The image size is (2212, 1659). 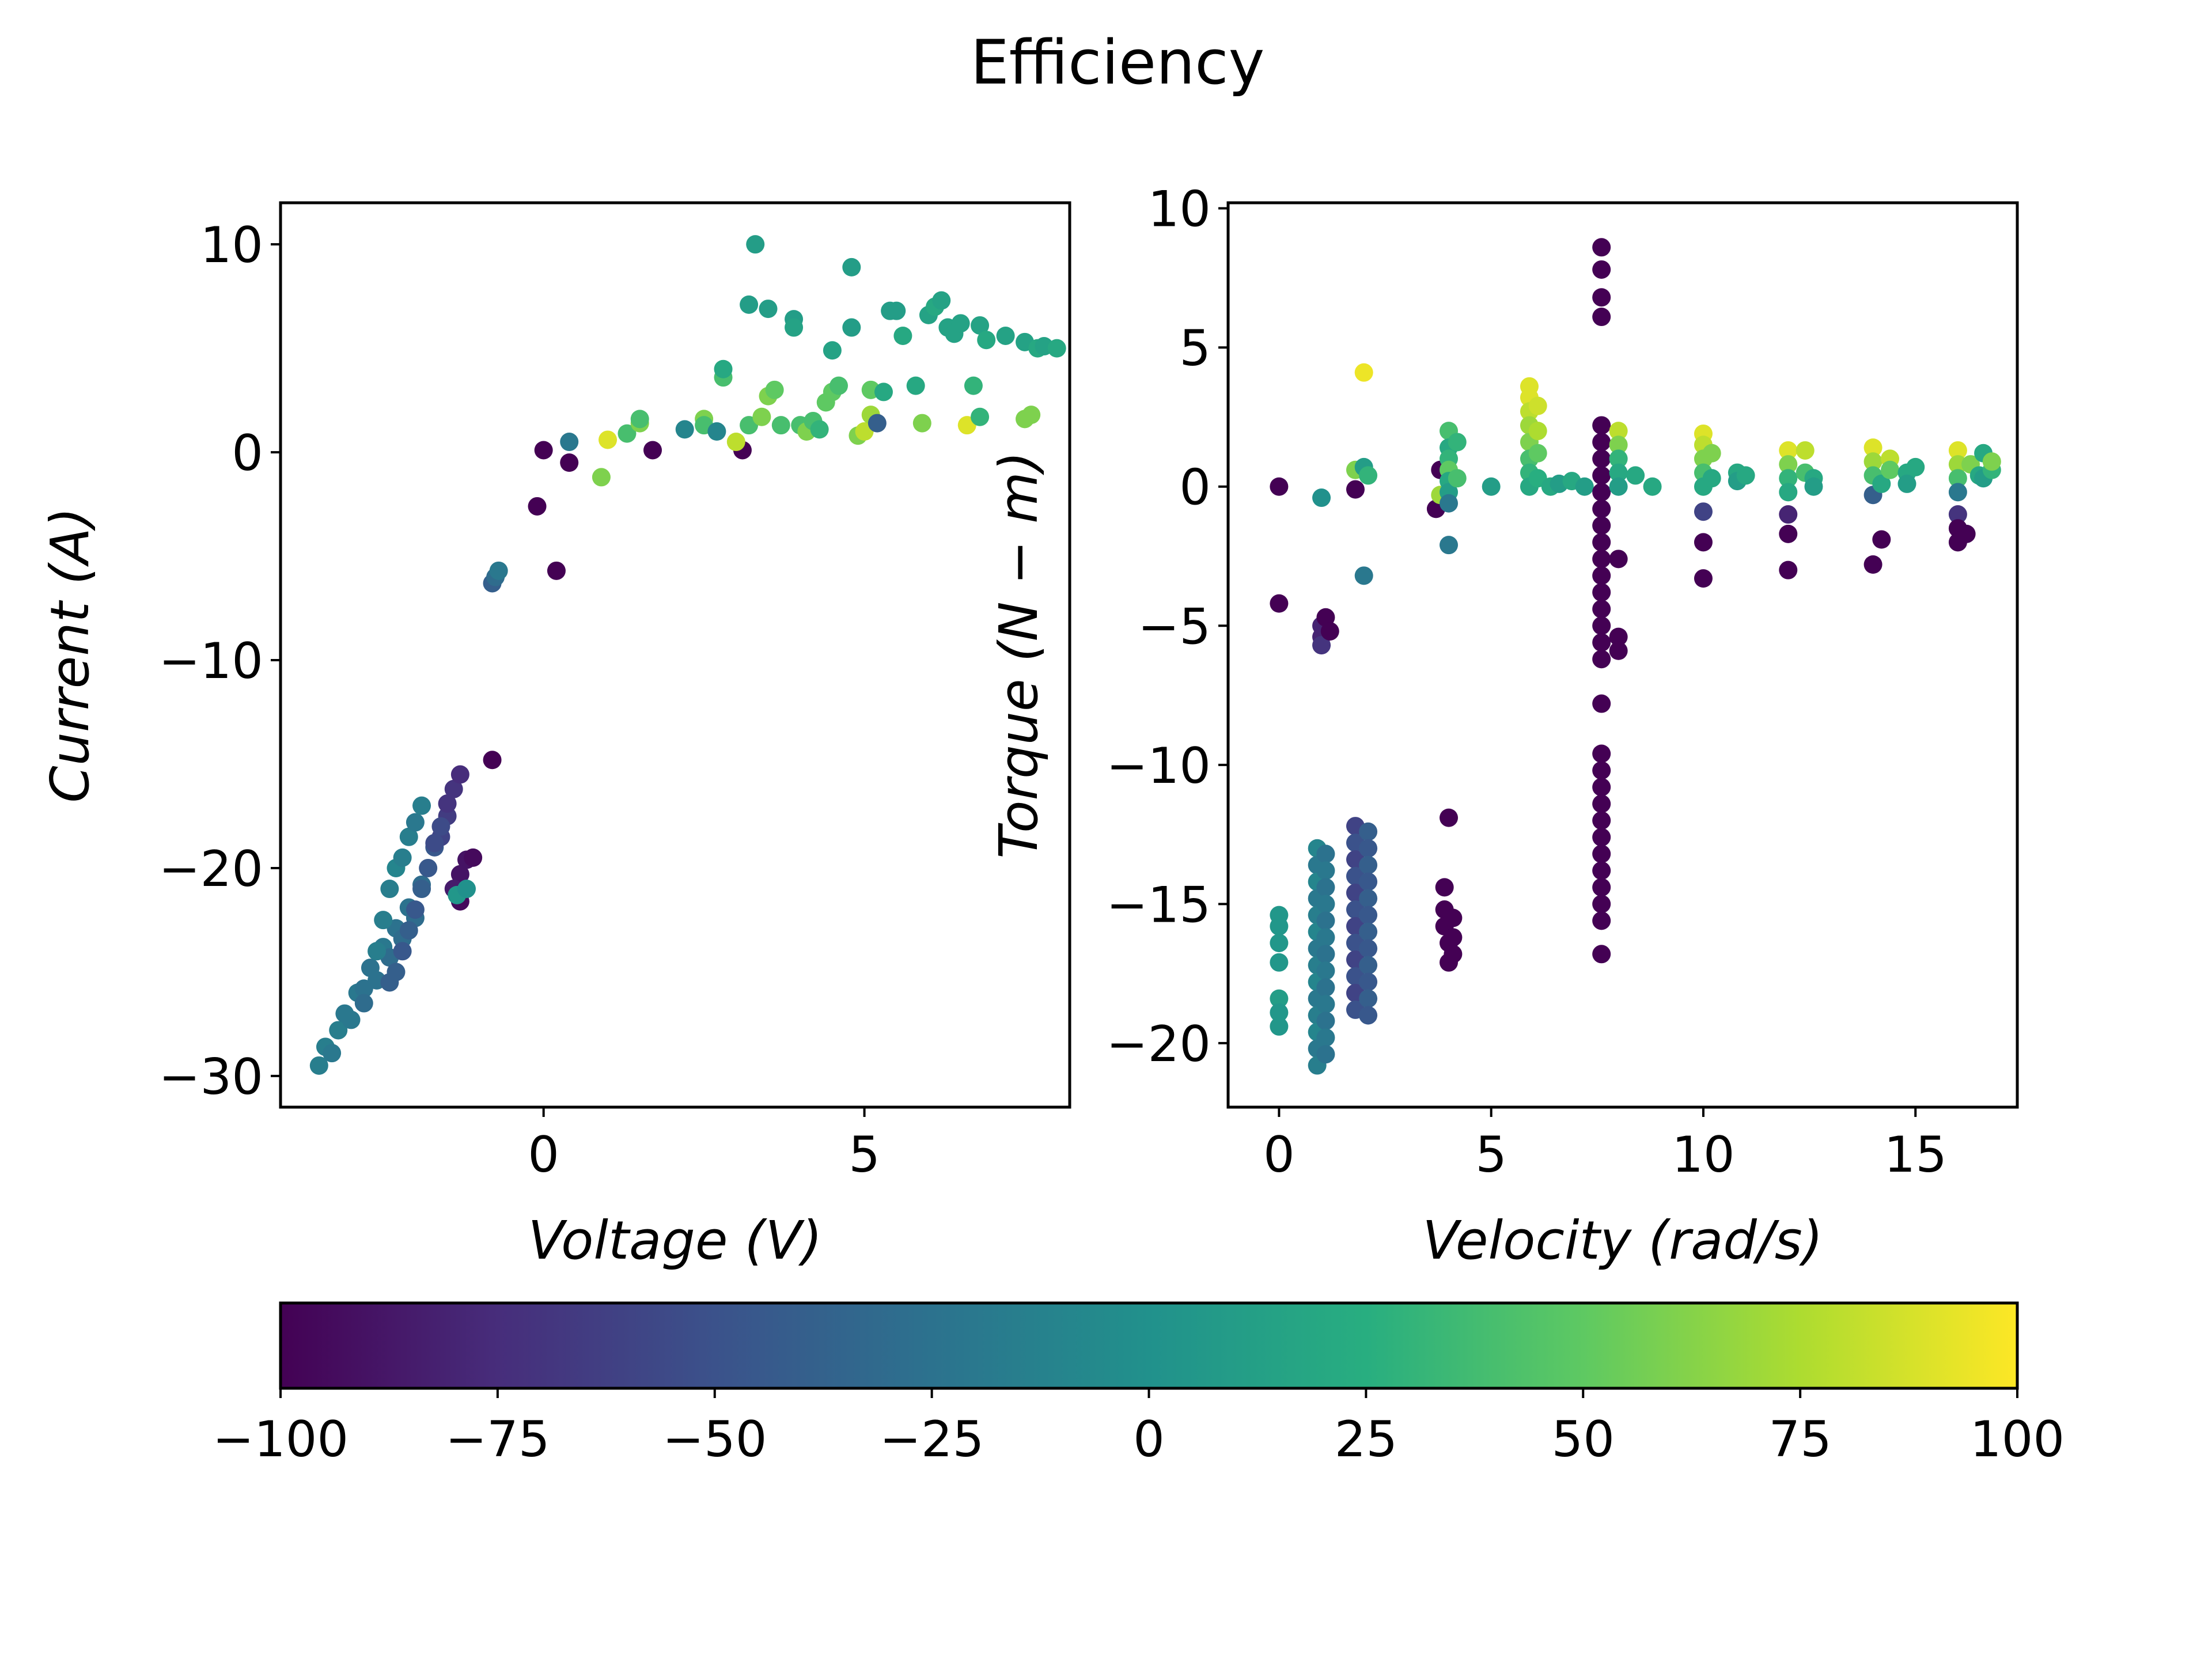 I want to click on left-x-tick-label: 5, so click(x=864, y=1155).